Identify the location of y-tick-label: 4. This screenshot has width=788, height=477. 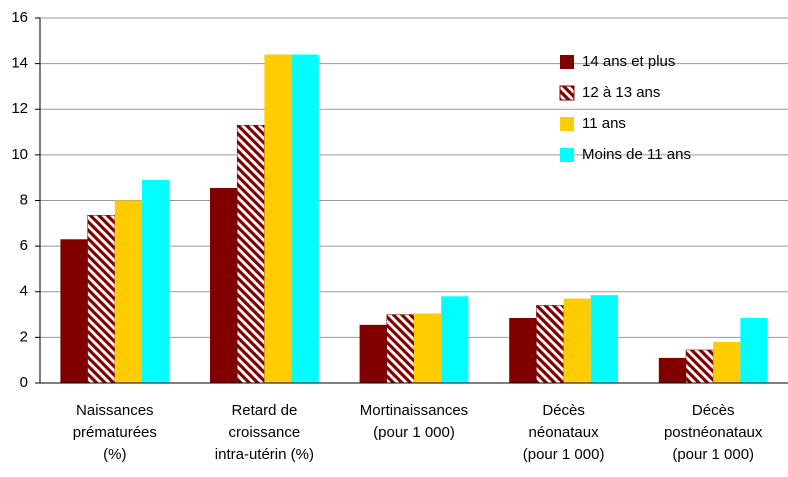
(24, 291).